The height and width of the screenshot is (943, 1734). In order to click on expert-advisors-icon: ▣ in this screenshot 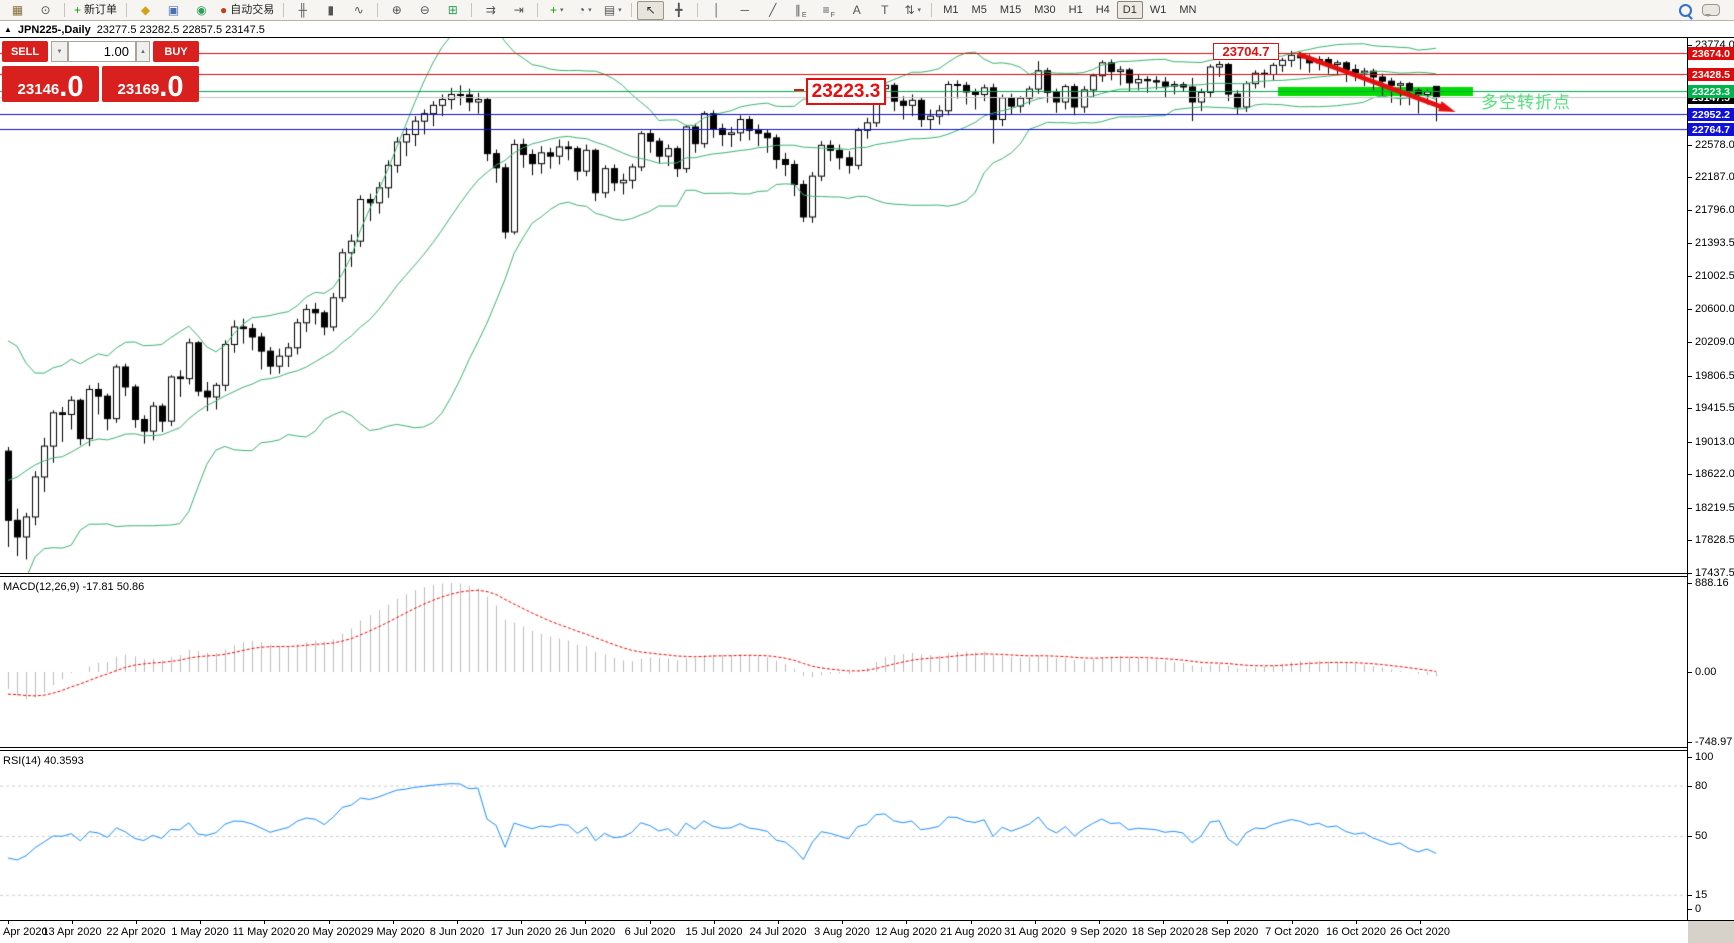, I will do `click(173, 10)`.